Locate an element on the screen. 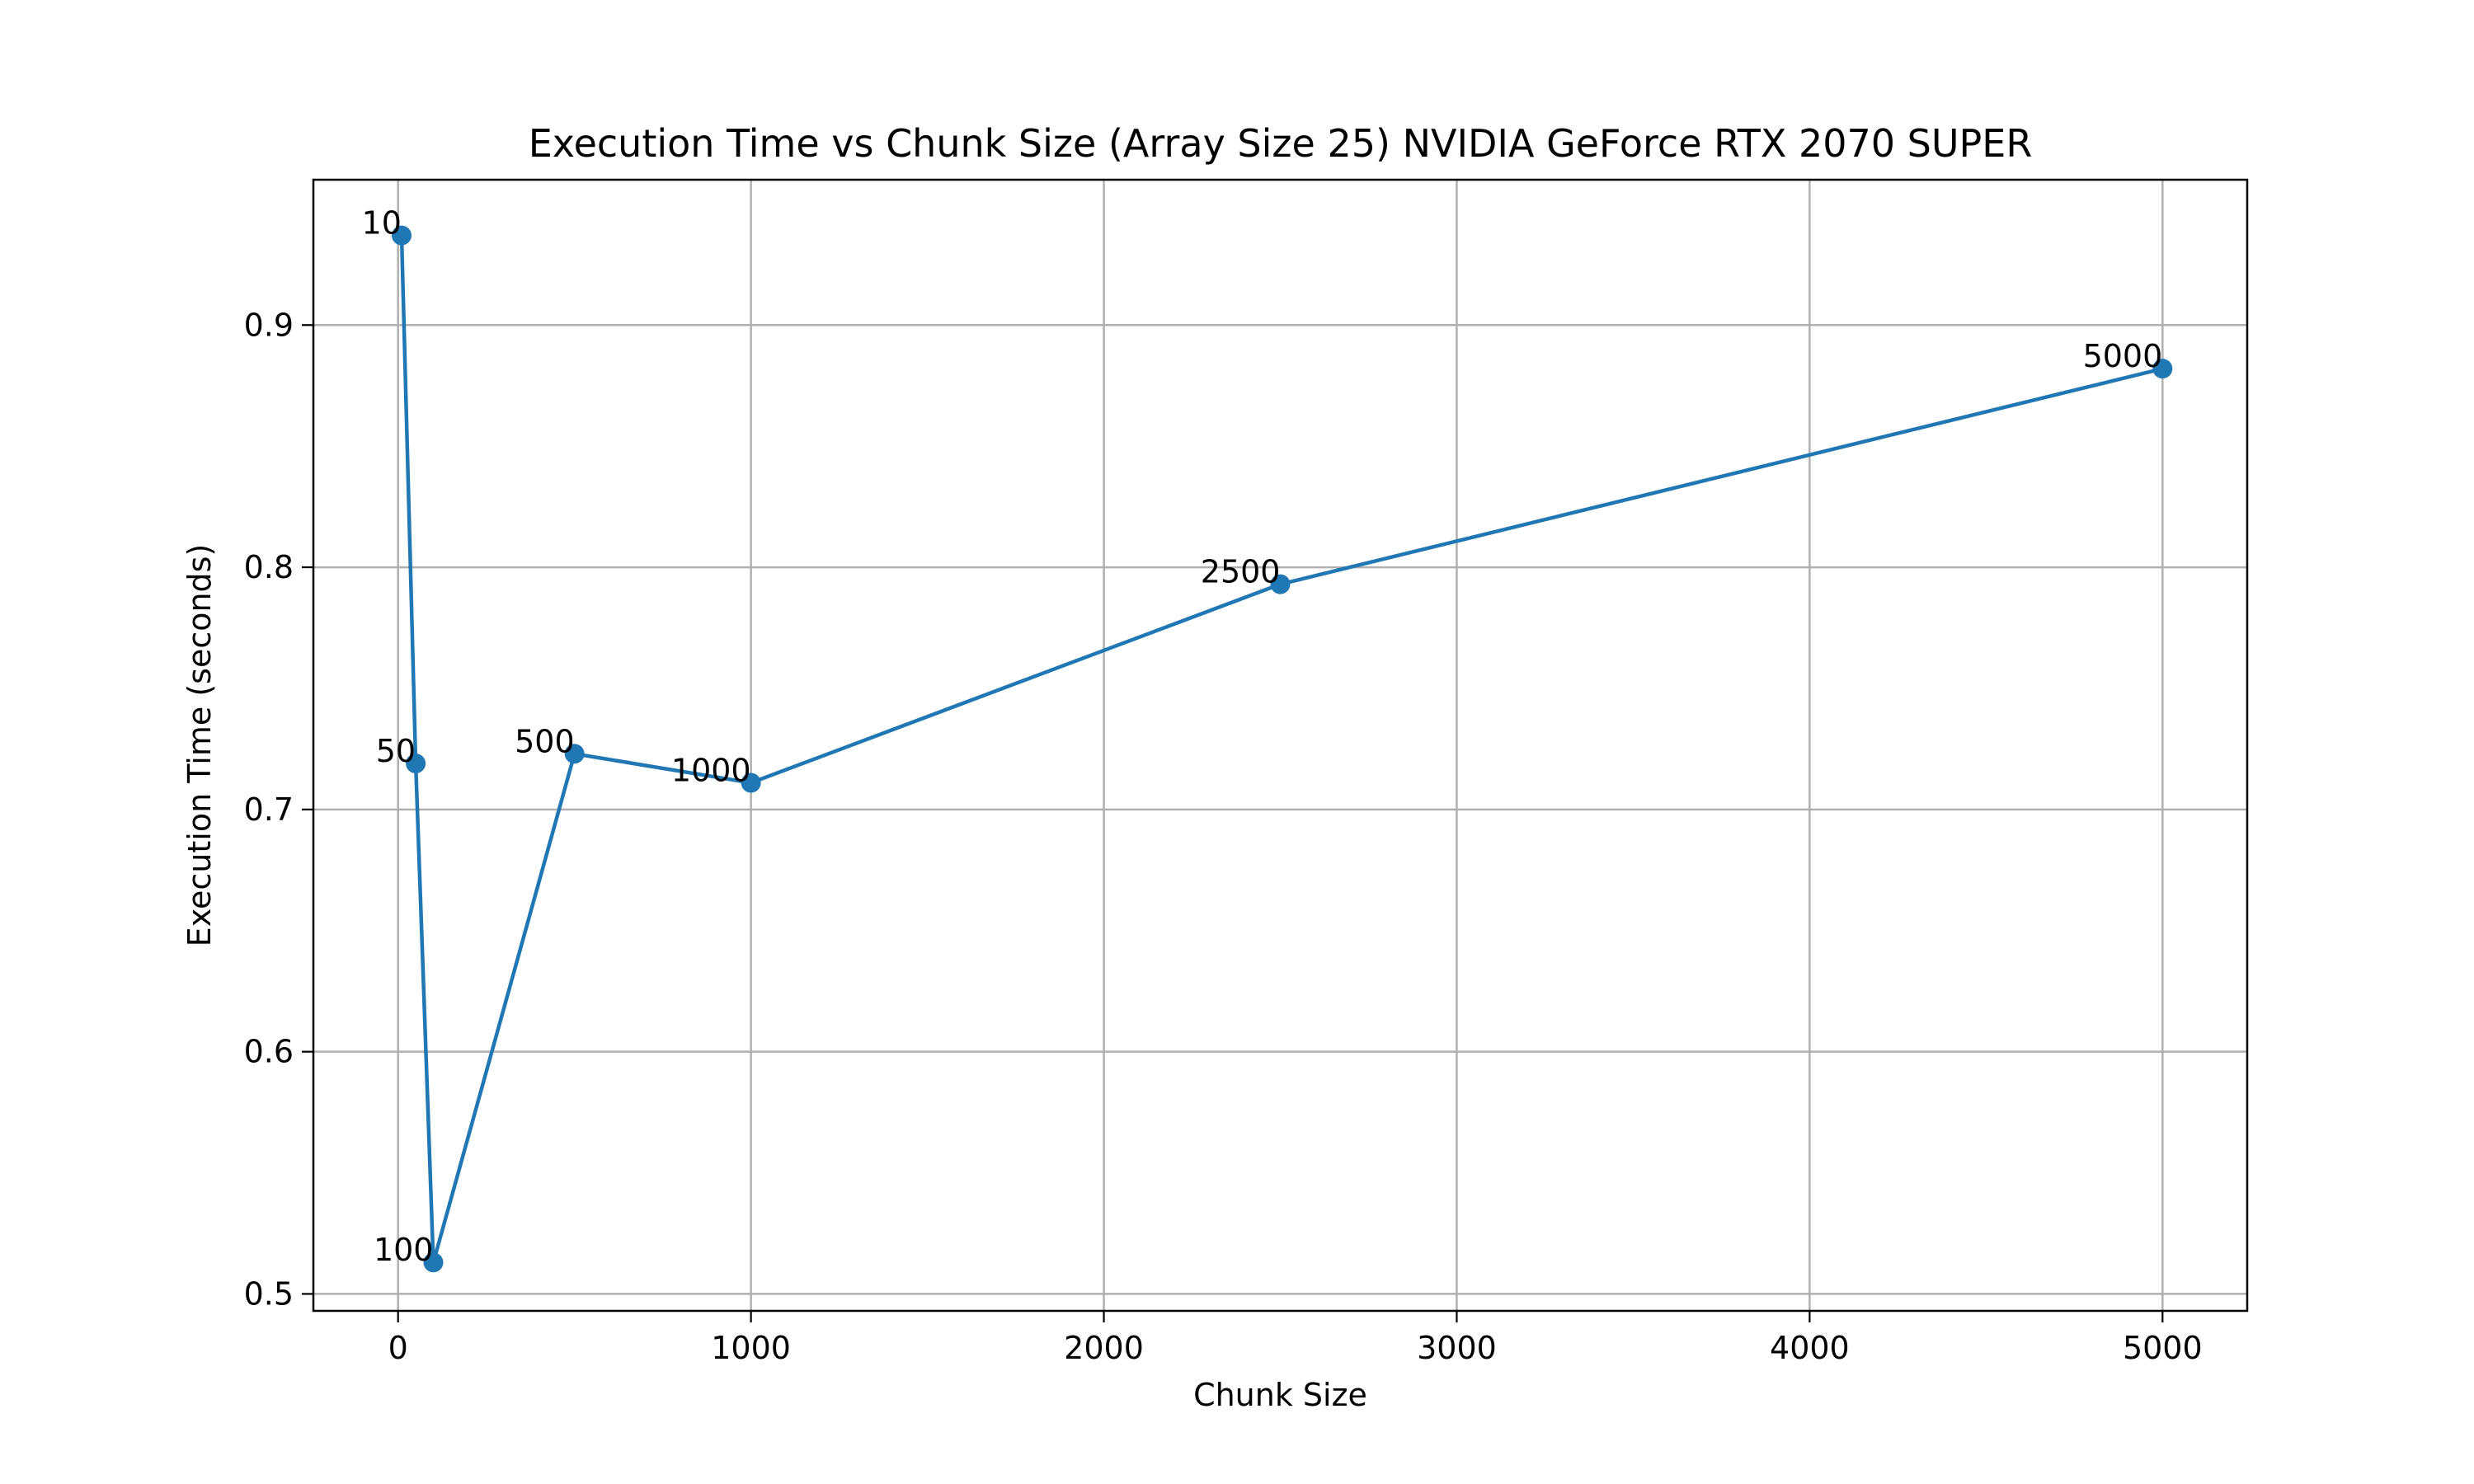 The width and height of the screenshot is (2474, 1484). data-point-label: 100 is located at coordinates (404, 1250).